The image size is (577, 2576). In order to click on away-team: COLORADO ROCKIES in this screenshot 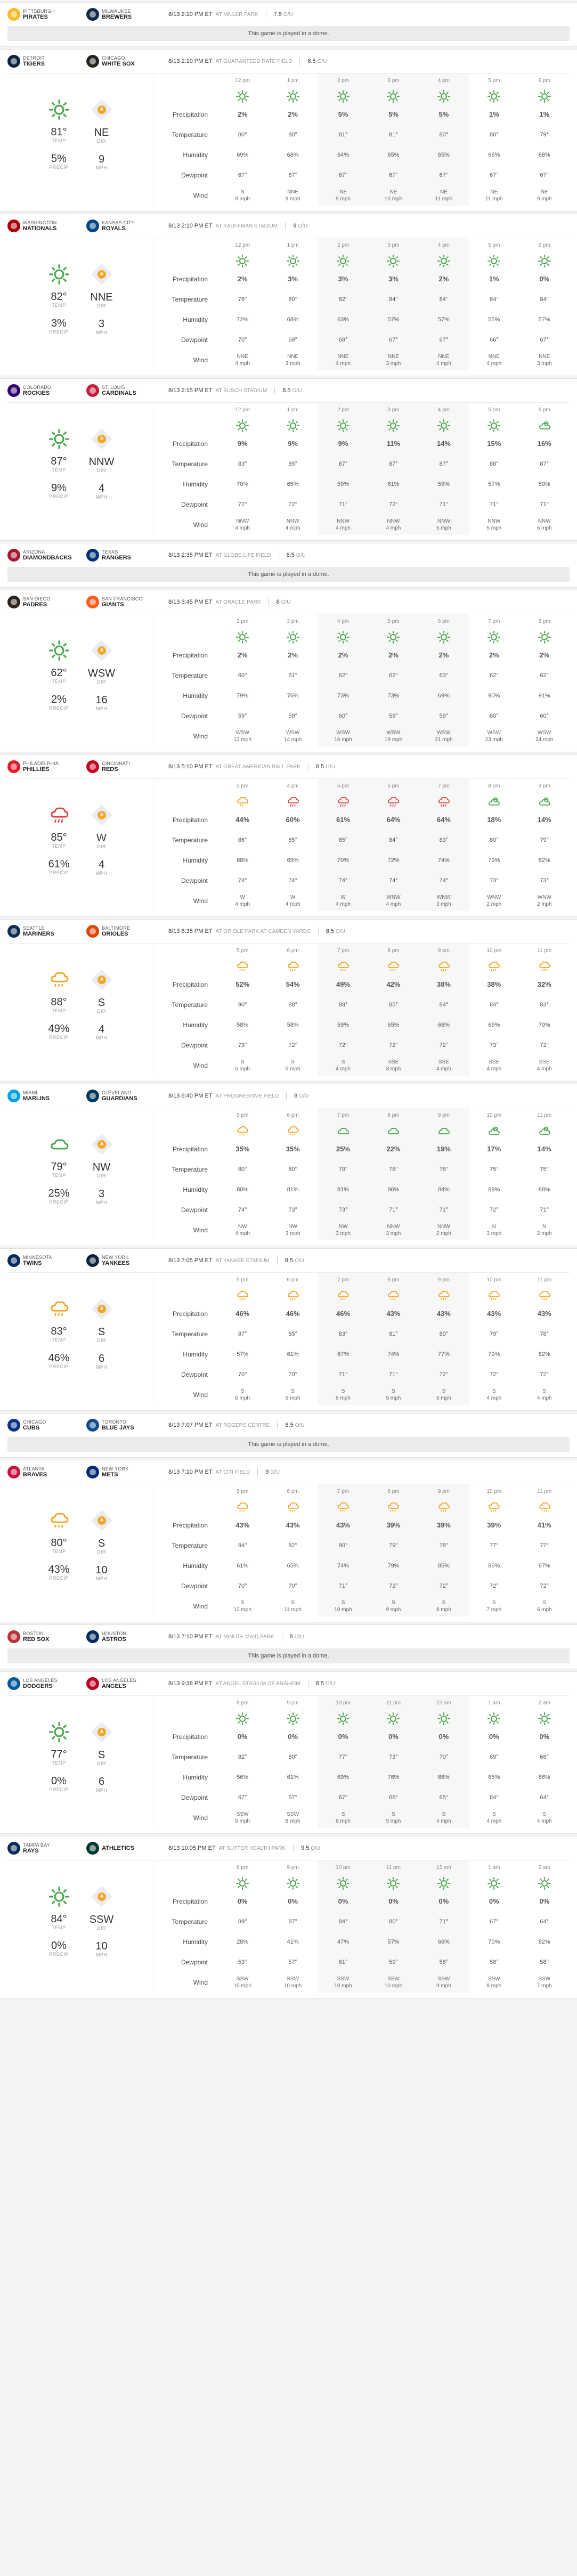, I will do `click(46, 390)`.